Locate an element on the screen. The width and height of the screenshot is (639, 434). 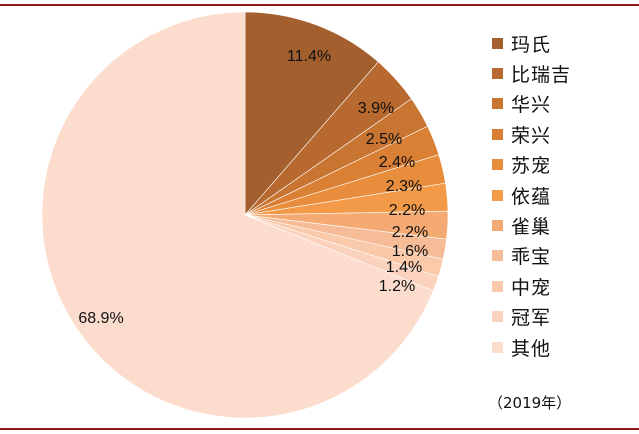
legend-item-9: 中宠 is located at coordinates (562, 286).